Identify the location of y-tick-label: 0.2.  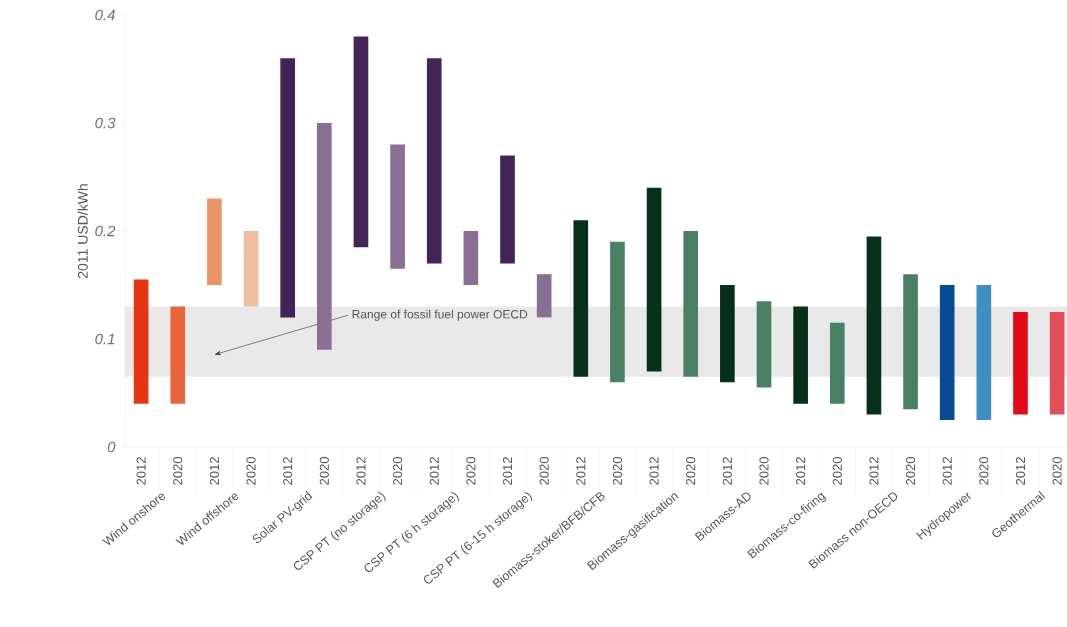
(105, 231).